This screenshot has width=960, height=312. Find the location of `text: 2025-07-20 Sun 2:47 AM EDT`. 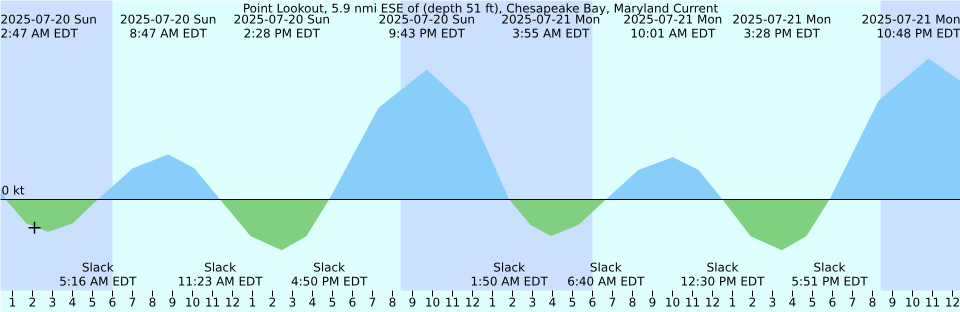

text: 2025-07-20 Sun 2:47 AM EDT is located at coordinates (48, 26).